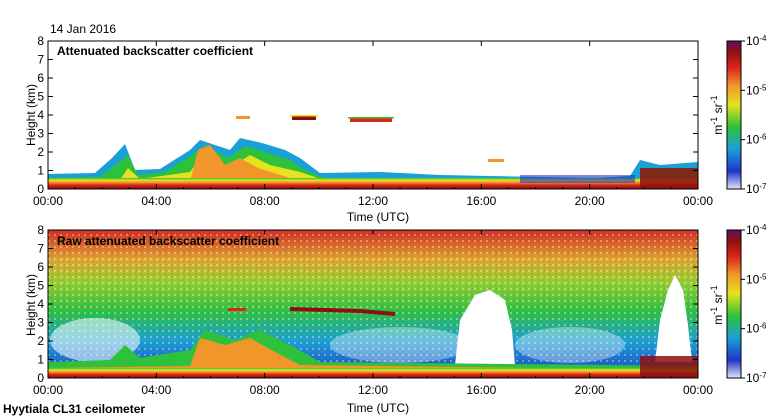 This screenshot has width=780, height=420. What do you see at coordinates (570, 345) in the screenshot?
I see `low-signal-area-evening` at bounding box center [570, 345].